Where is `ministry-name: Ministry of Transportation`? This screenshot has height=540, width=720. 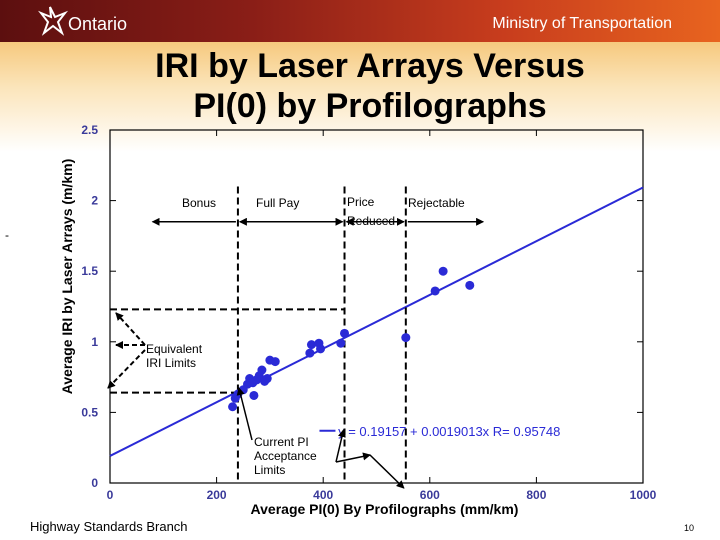
ministry-name: Ministry of Transportation is located at coordinates (582, 23).